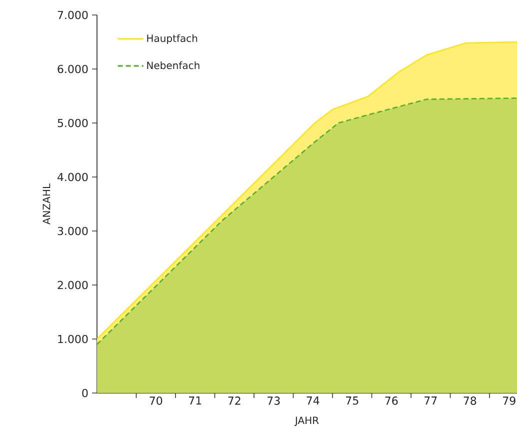 Image resolution: width=517 pixels, height=440 pixels. Describe the element at coordinates (352, 400) in the screenshot. I see `x-tick-label: 75` at that location.